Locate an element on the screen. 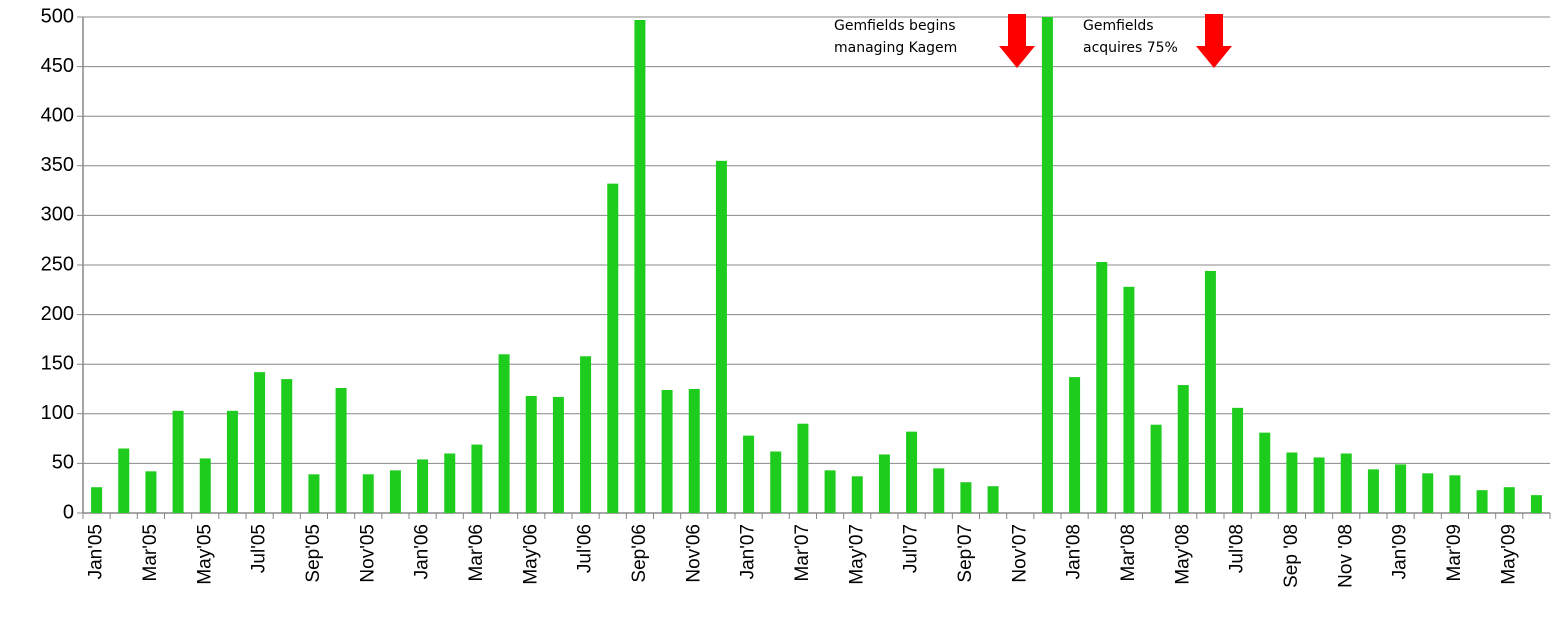 This screenshot has height=631, width=1551. x-tick-label: Nov '08 is located at coordinates (1345, 556).